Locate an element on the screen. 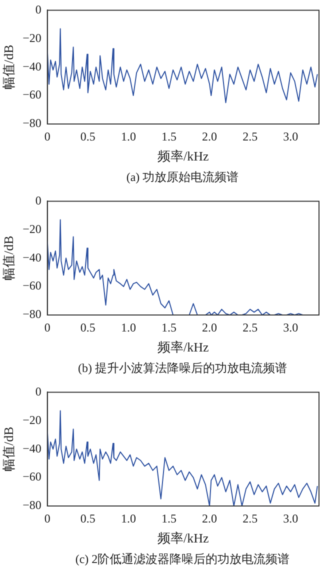 This screenshot has height=575, width=325. text: (a) 功放原始电流频谱 is located at coordinates (182, 177).